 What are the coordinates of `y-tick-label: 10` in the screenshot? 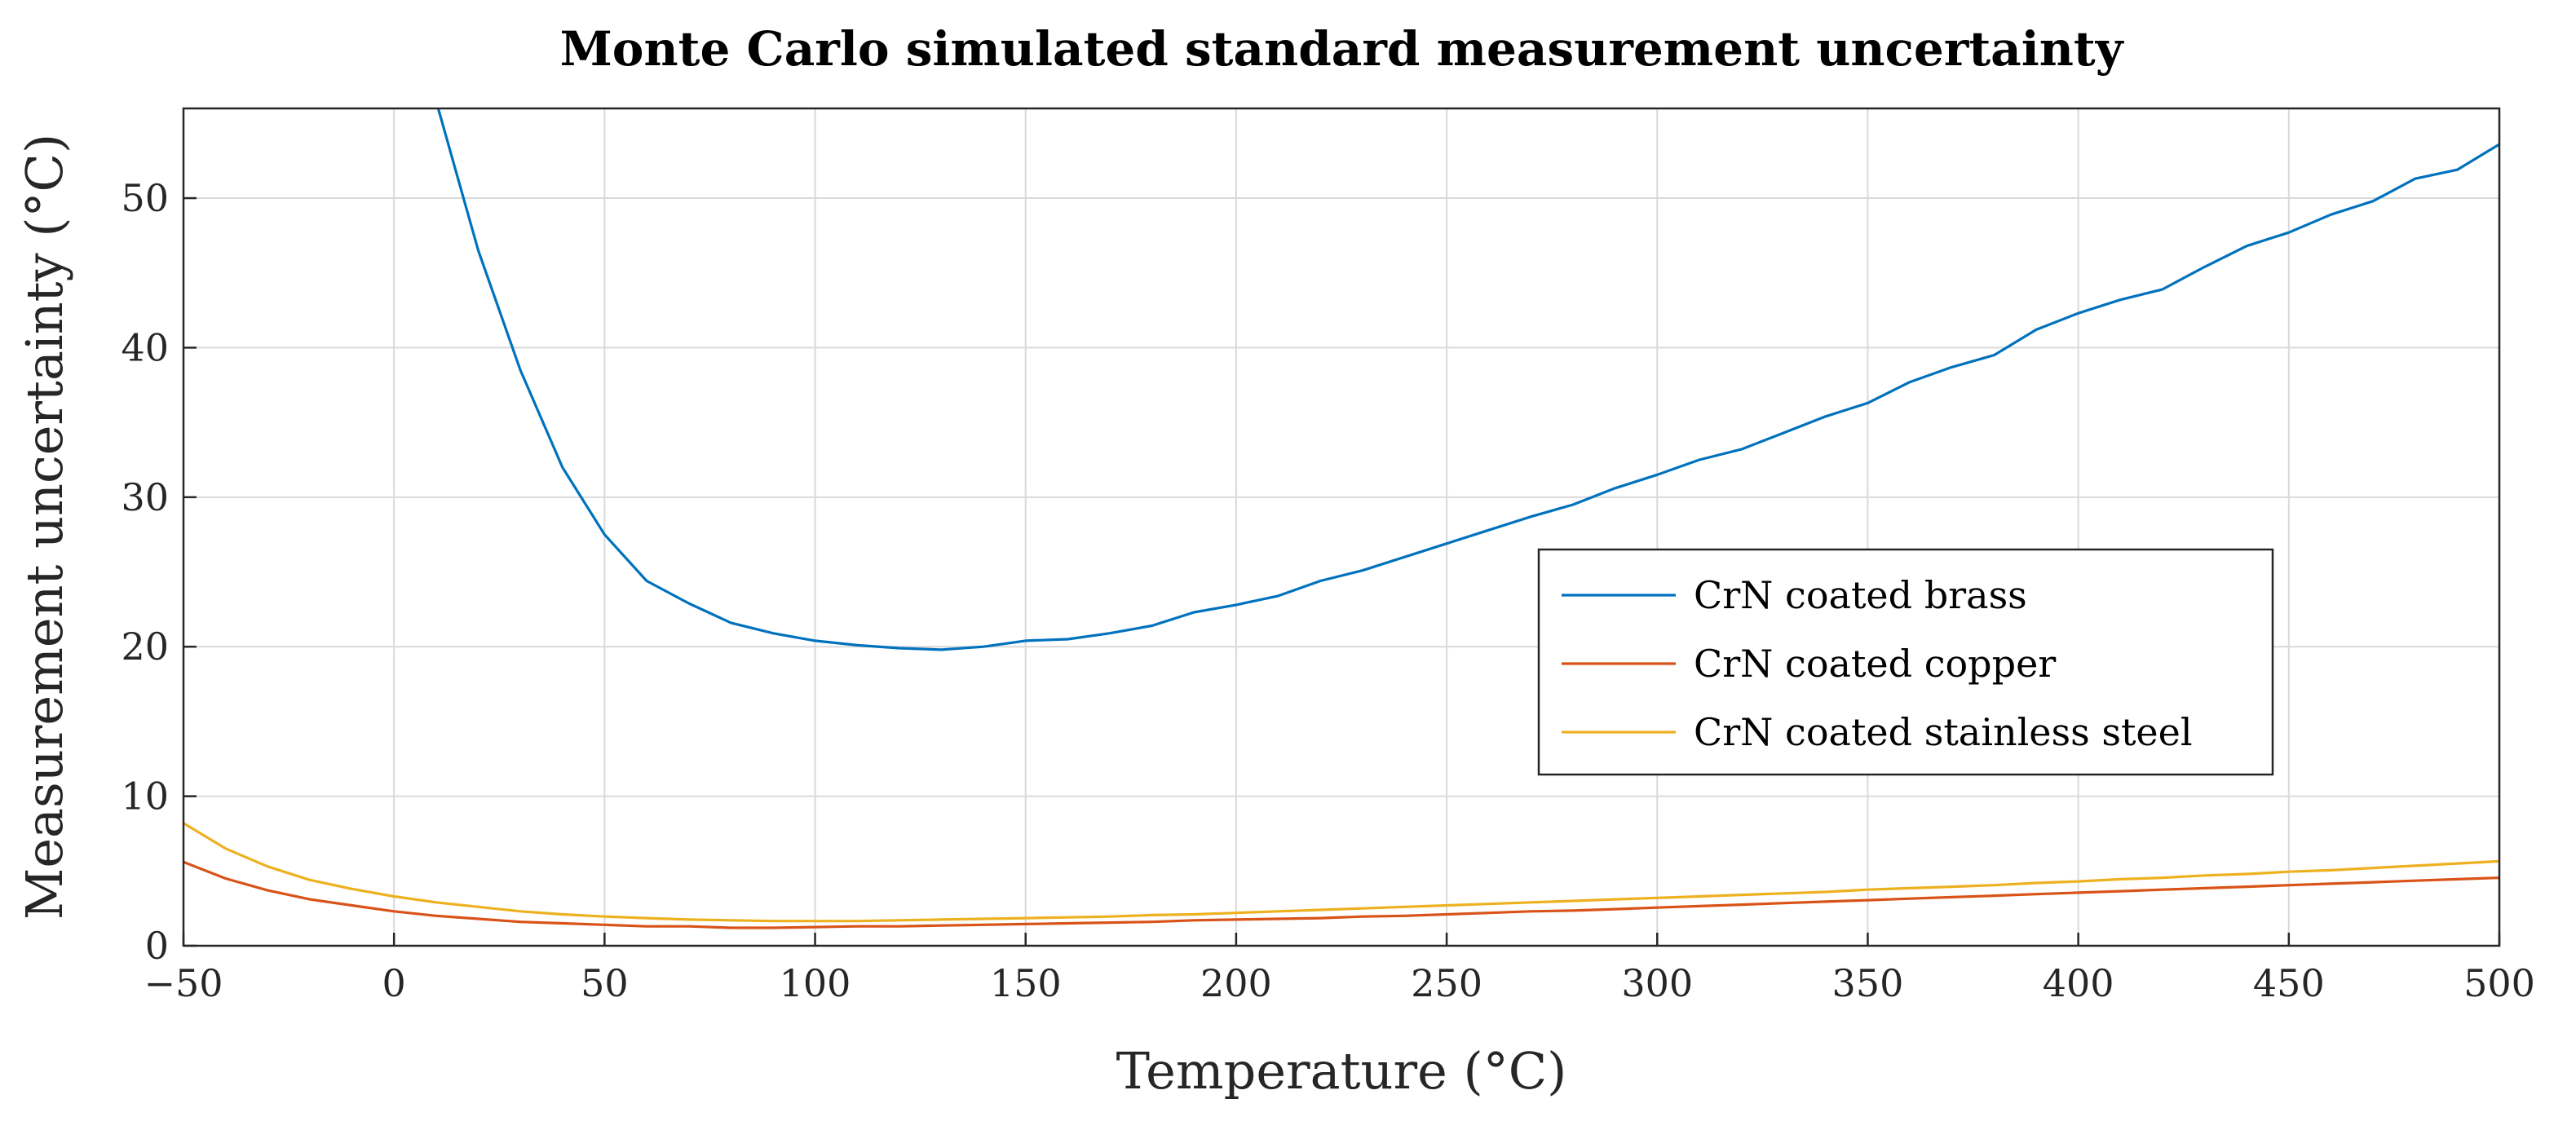 It's located at (145, 797).